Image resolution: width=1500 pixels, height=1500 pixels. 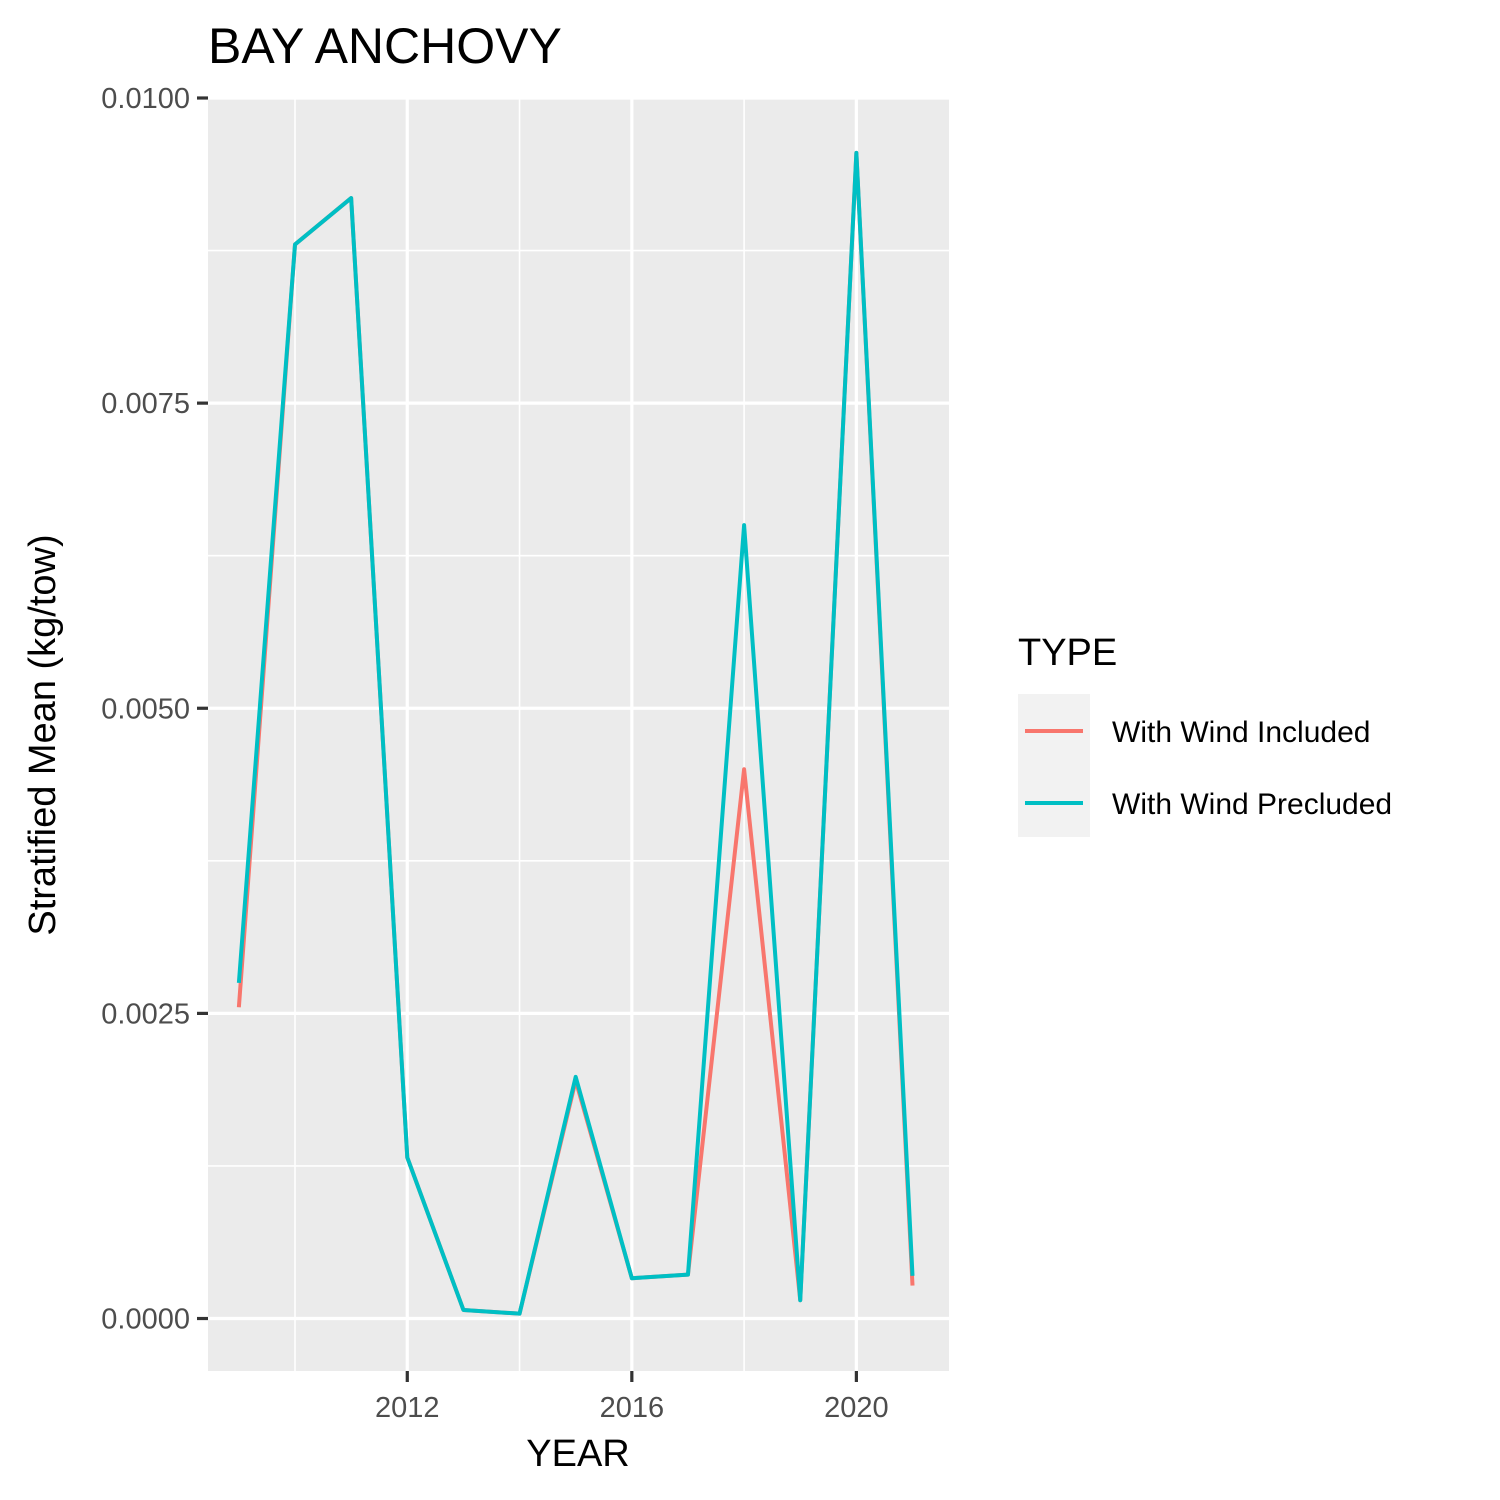 What do you see at coordinates (145, 1320) in the screenshot?
I see `y-tick-label: 0.0000` at bounding box center [145, 1320].